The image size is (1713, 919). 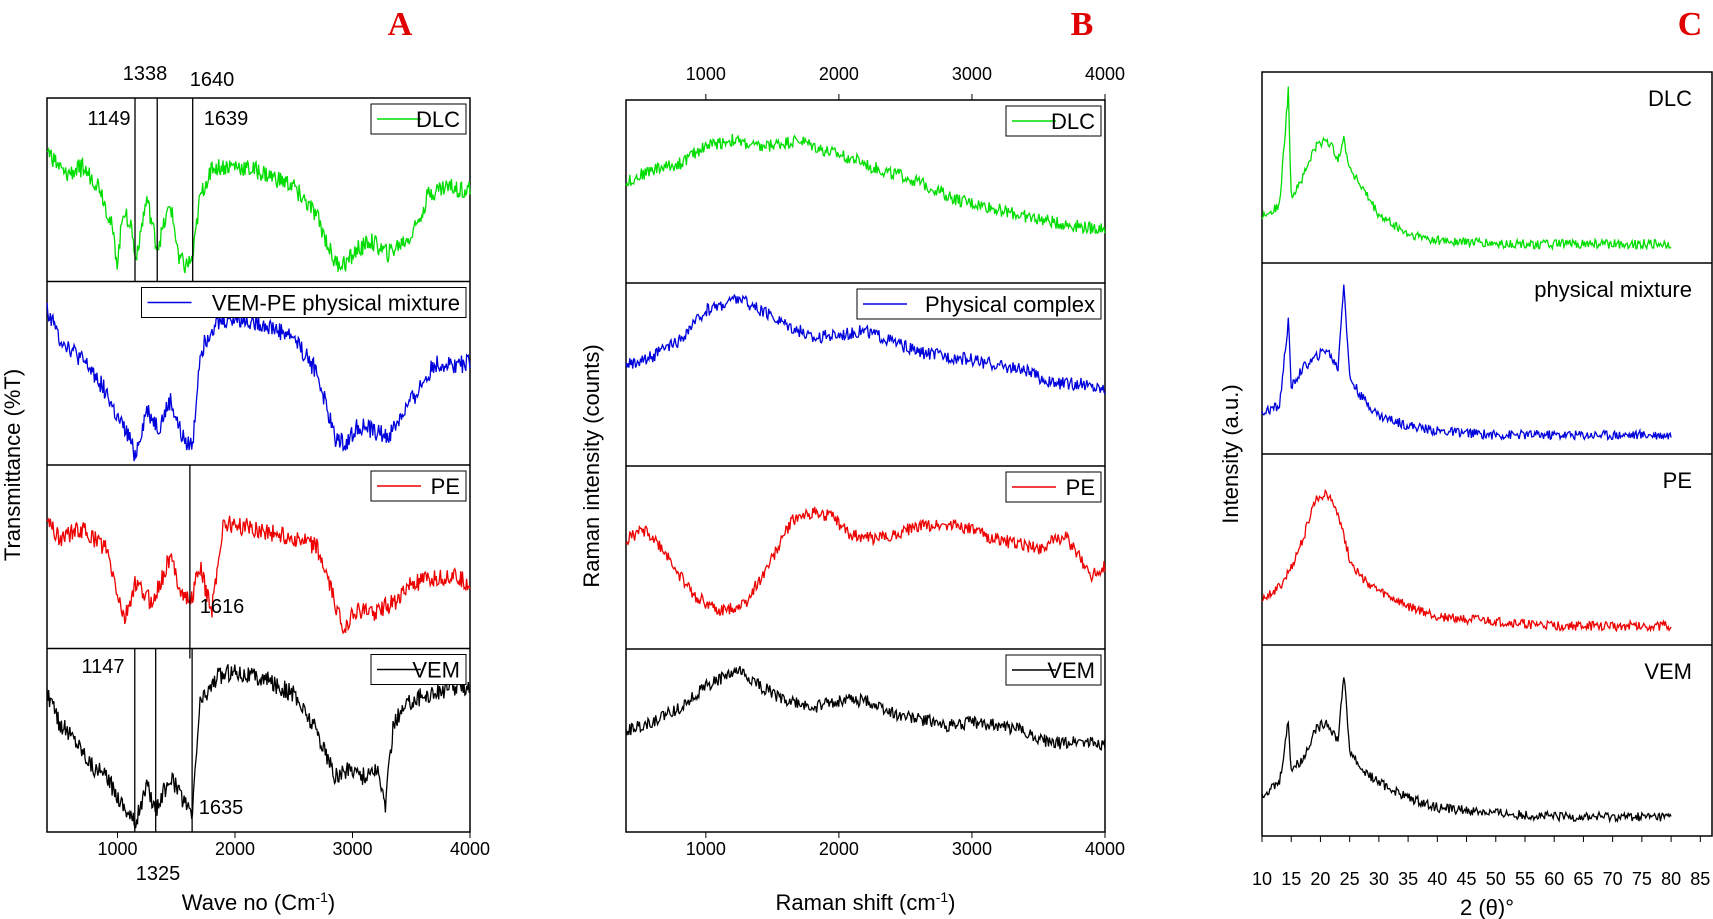 What do you see at coordinates (1700, 879) in the screenshot?
I see `x-tick-label: 85` at bounding box center [1700, 879].